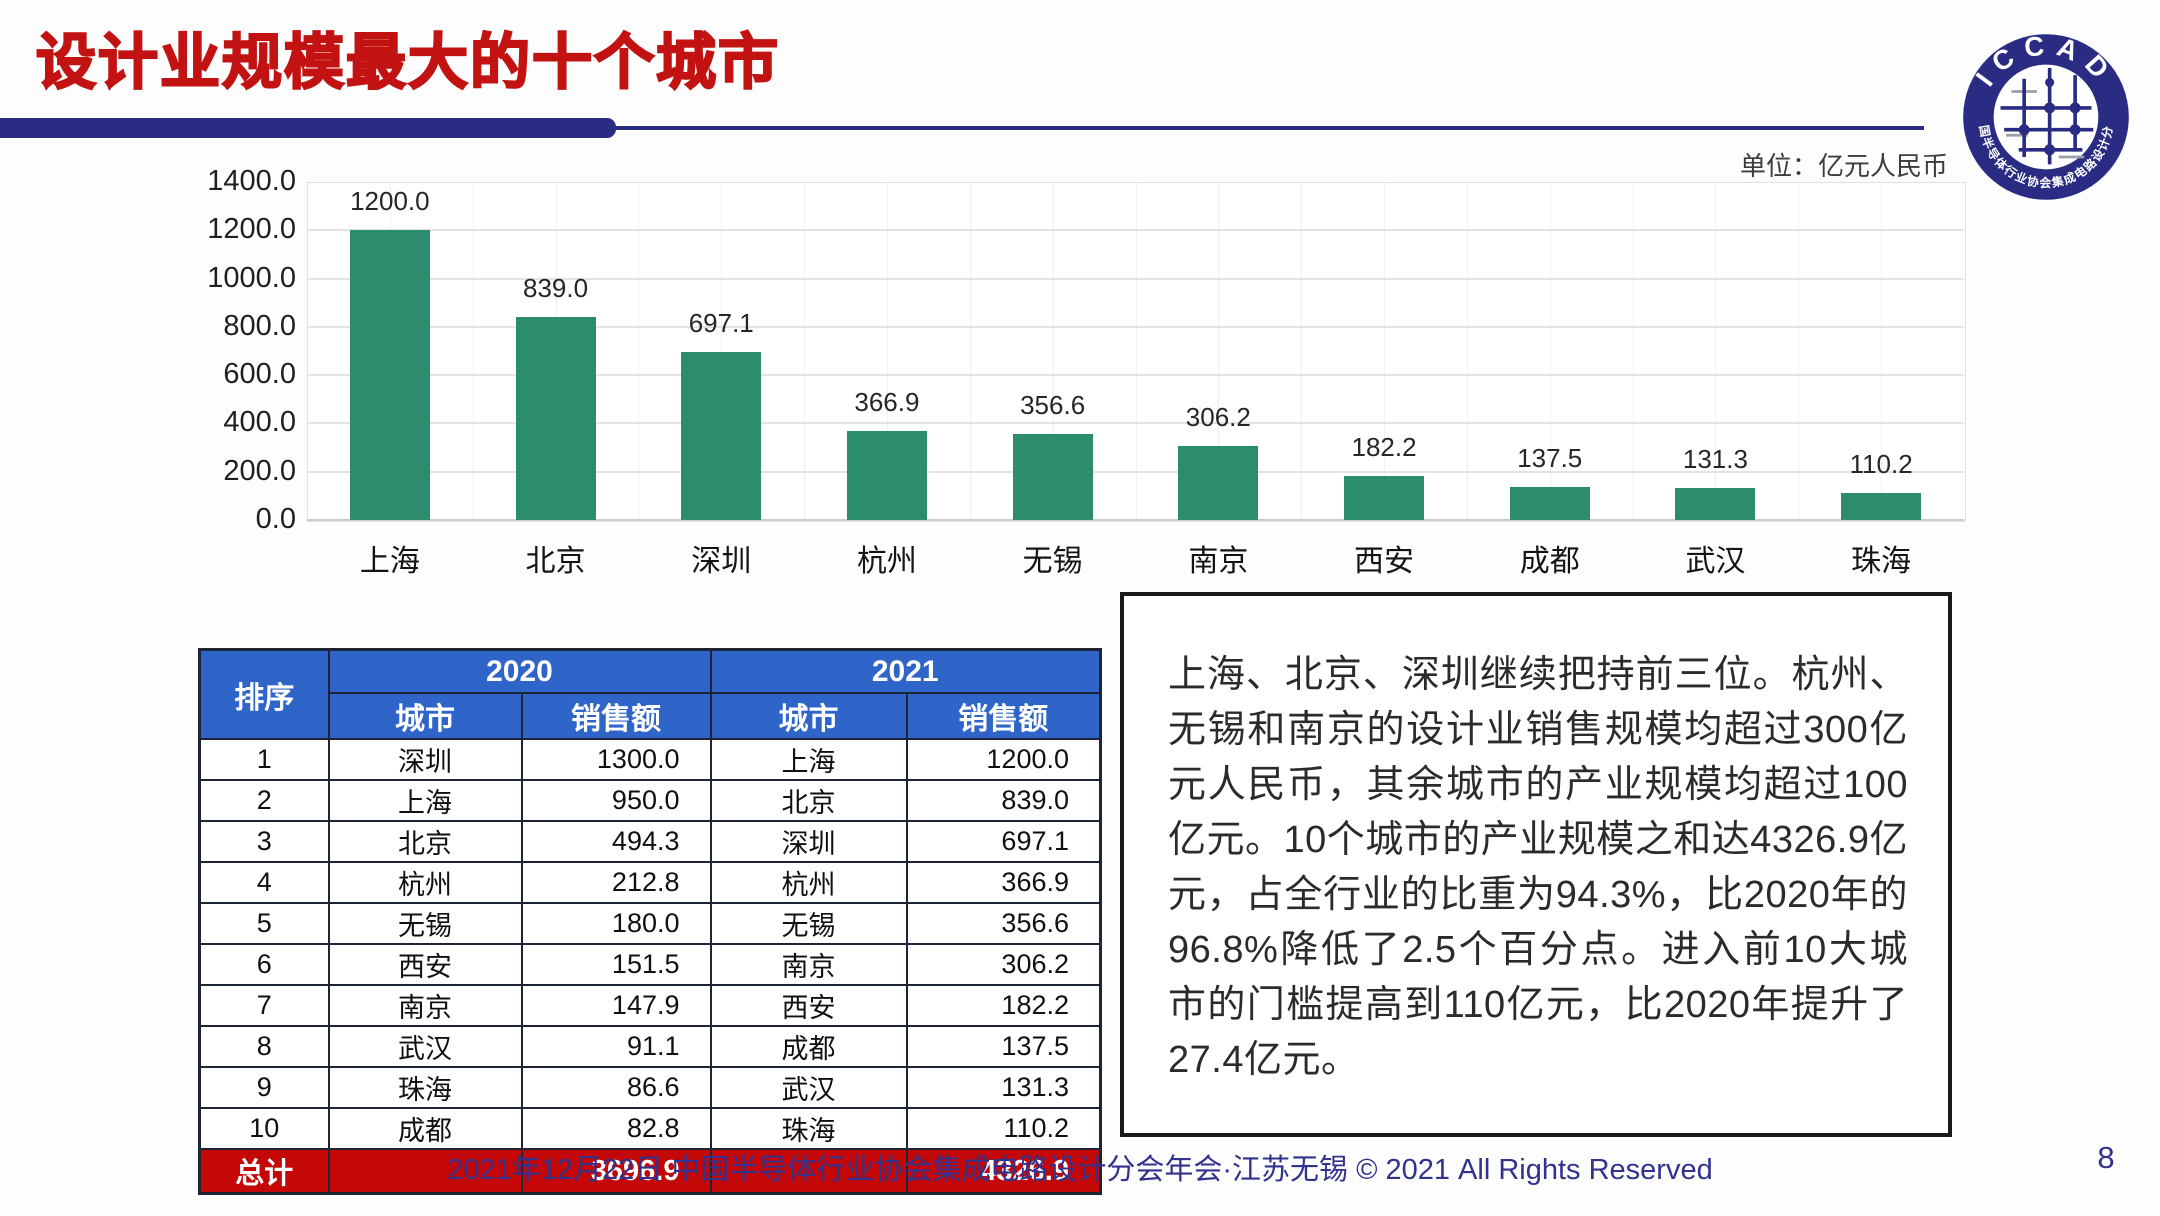 The image size is (2160, 1216). What do you see at coordinates (425, 759) in the screenshot?
I see `city-2020-cell: 深圳` at bounding box center [425, 759].